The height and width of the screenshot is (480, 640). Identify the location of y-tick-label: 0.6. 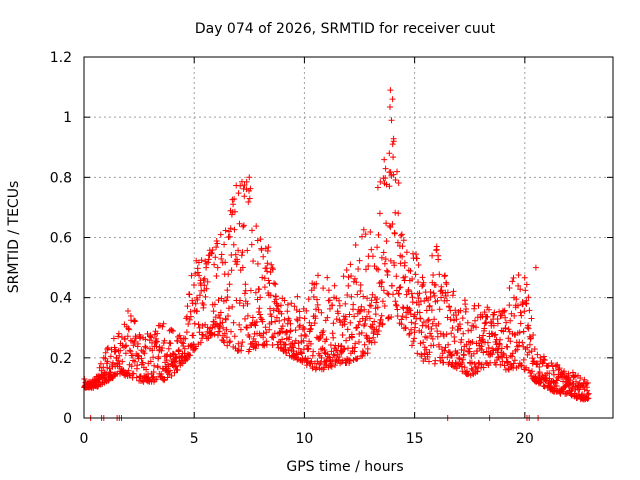
(61, 239).